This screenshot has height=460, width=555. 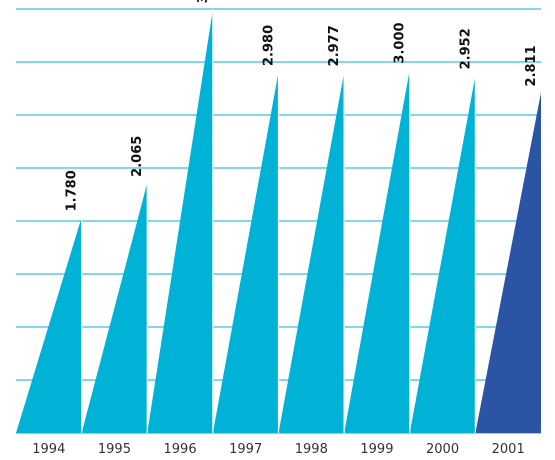 What do you see at coordinates (442, 254) in the screenshot?
I see `bar-2000` at bounding box center [442, 254].